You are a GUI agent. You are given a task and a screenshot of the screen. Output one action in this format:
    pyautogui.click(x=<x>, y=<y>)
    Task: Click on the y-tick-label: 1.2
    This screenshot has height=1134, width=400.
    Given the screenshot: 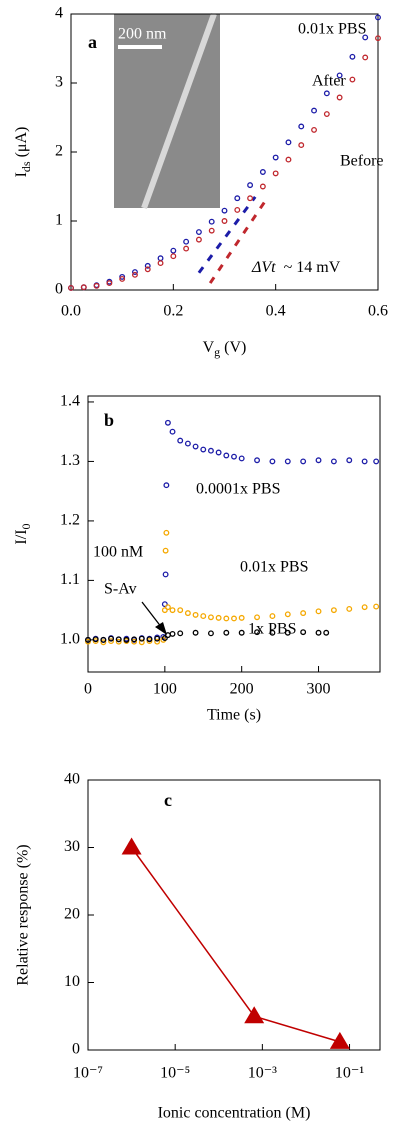 What is the action you would take?
    pyautogui.click(x=70, y=520)
    